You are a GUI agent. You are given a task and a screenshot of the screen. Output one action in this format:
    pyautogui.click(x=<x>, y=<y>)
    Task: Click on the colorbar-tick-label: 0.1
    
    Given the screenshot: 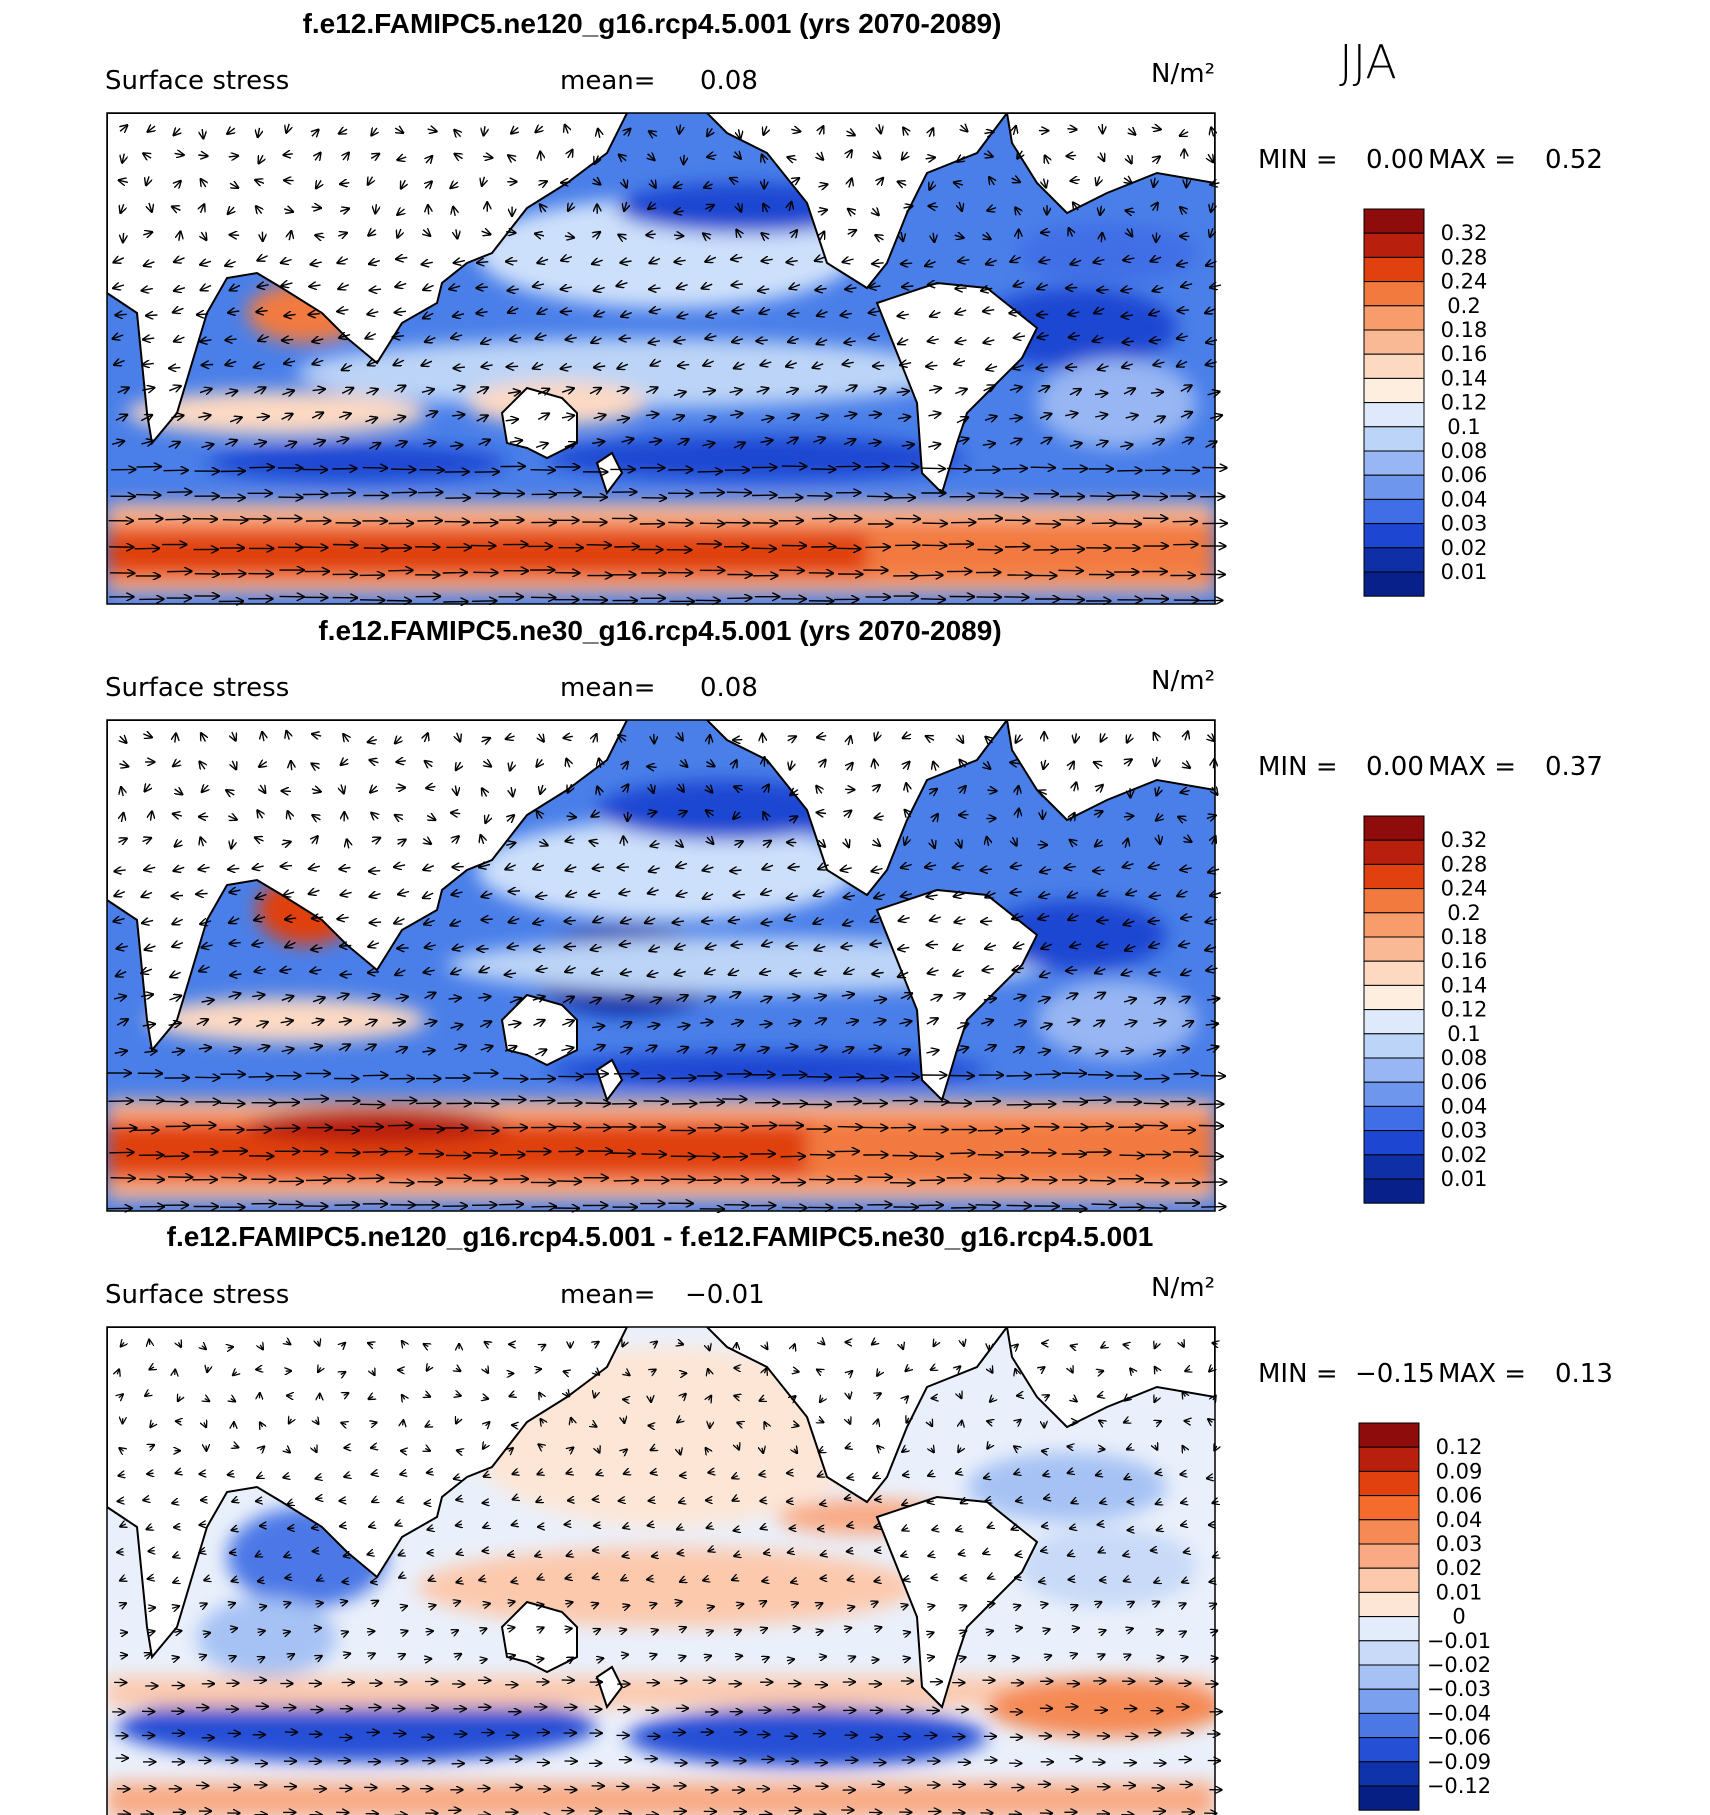 What is the action you would take?
    pyautogui.click(x=1463, y=1034)
    